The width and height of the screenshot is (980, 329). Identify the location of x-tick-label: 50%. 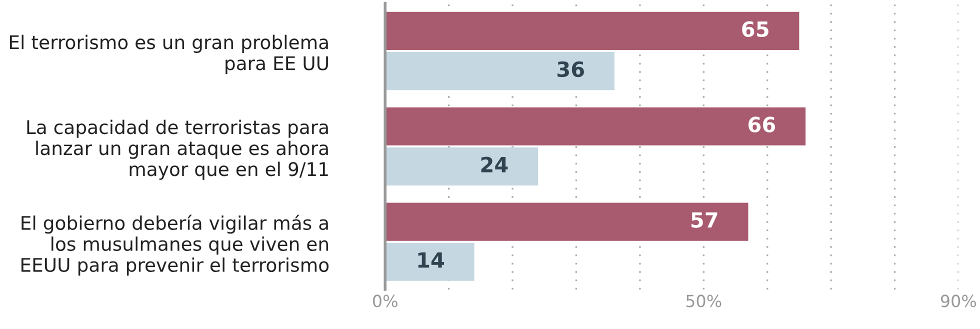
(704, 301).